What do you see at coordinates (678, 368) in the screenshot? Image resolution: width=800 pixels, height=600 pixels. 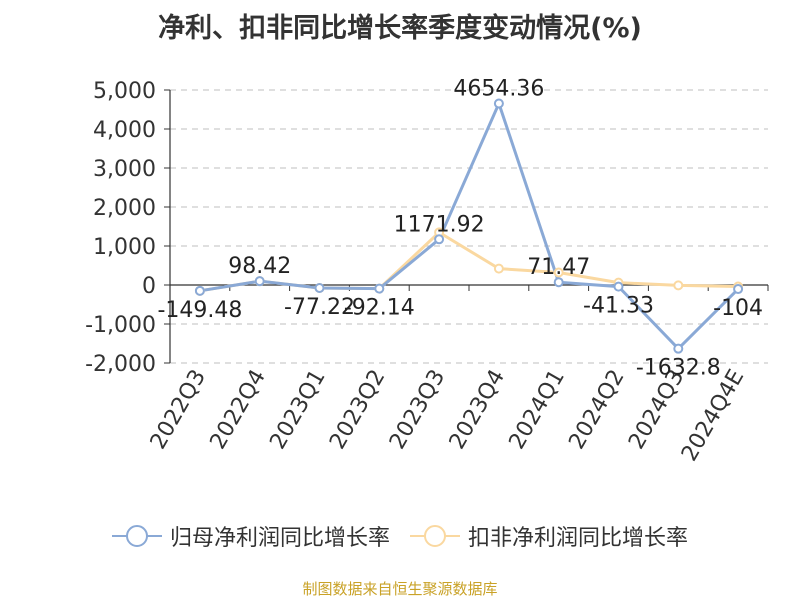 I see `data-label: -1632.8` at bounding box center [678, 368].